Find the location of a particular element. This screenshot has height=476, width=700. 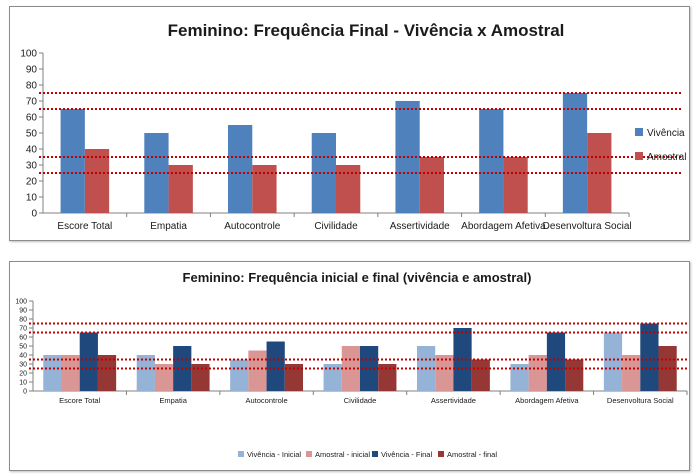

legend-entry: Vivência is located at coordinates (666, 133).